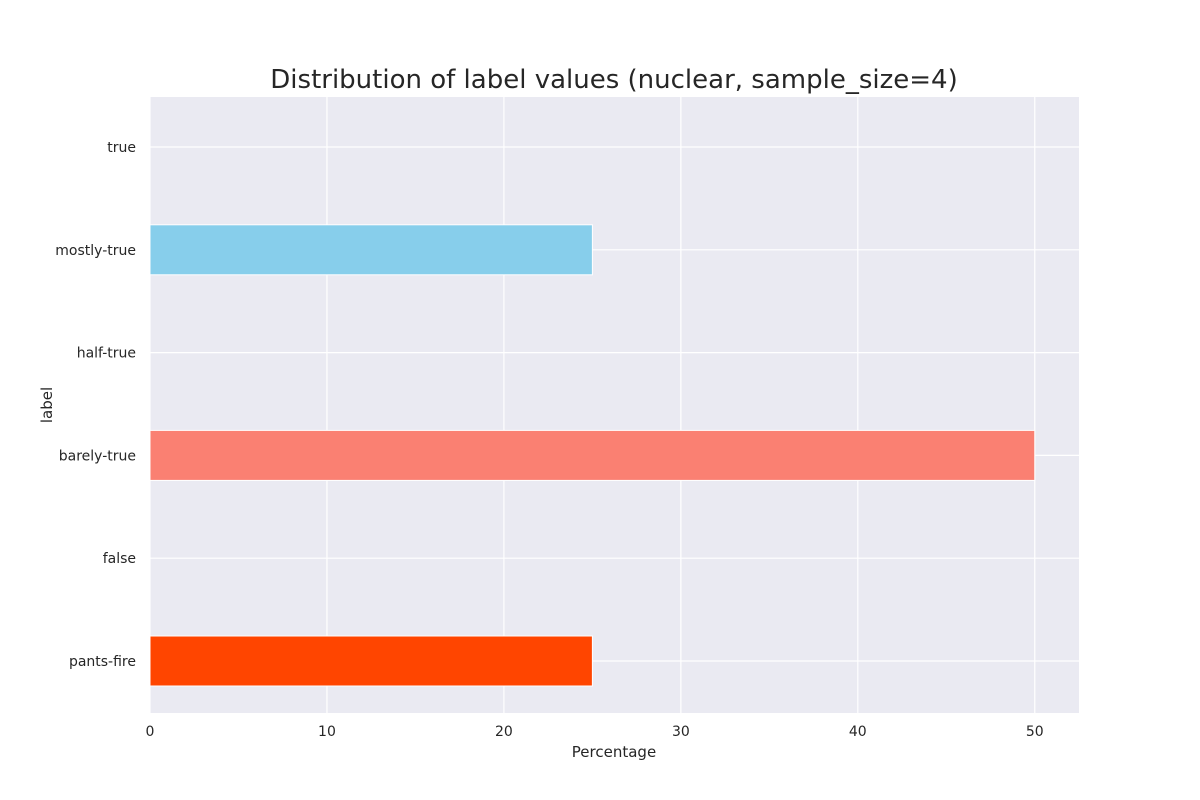  What do you see at coordinates (119, 559) in the screenshot?
I see `y-tick-label: false` at bounding box center [119, 559].